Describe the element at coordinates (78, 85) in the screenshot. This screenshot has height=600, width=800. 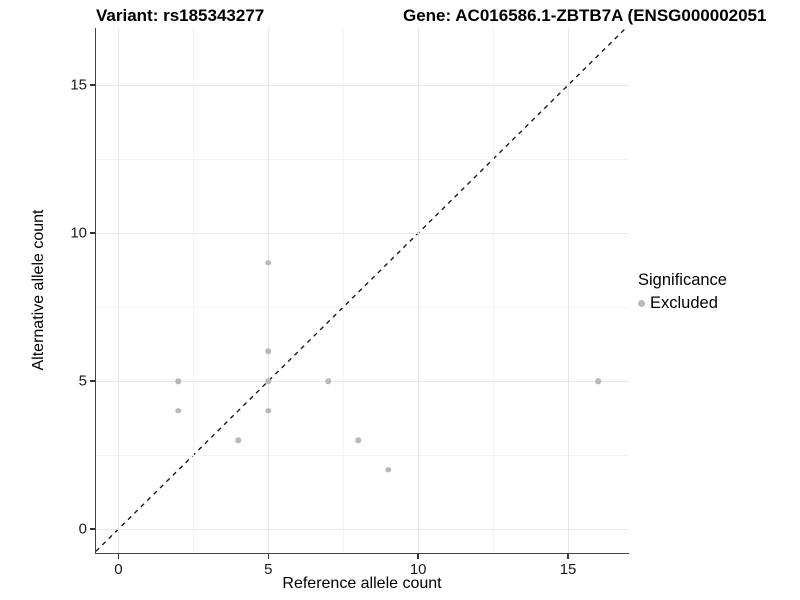
I see `y-tick-label: 15` at that location.